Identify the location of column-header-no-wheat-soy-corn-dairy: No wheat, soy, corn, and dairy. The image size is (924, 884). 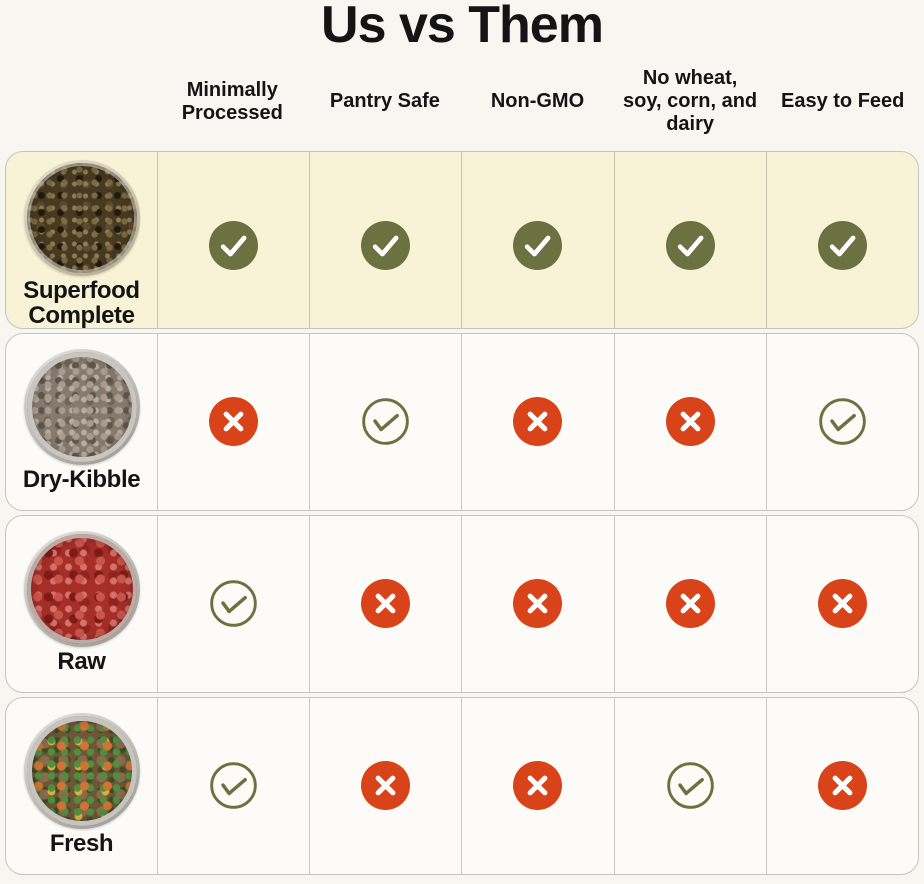
(690, 101).